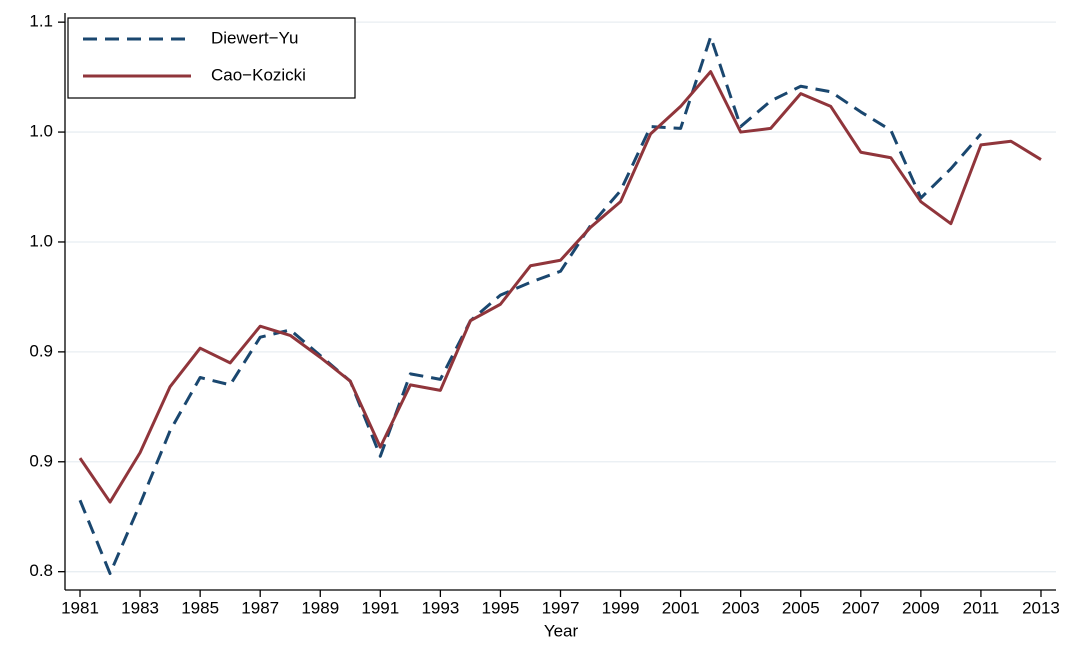 Image resolution: width=1073 pixels, height=651 pixels. I want to click on x-tick-label: 2009, so click(921, 607).